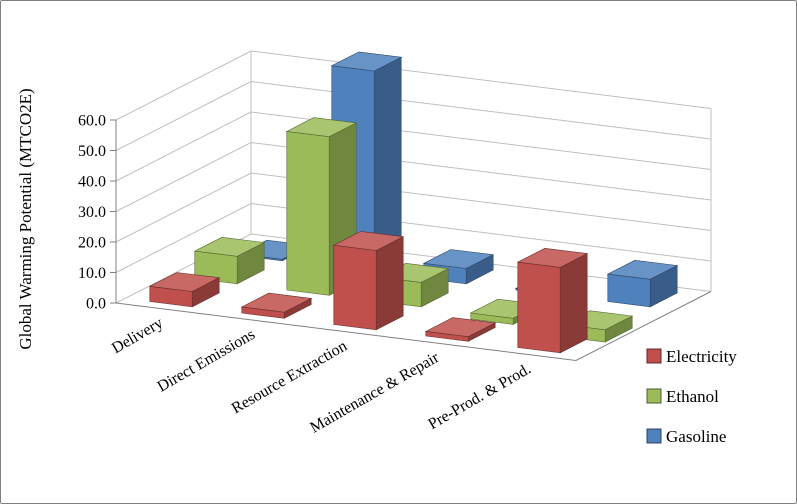 The image size is (797, 504). What do you see at coordinates (479, 397) in the screenshot?
I see `x-category-label: Pre-Prod. & Prod.` at bounding box center [479, 397].